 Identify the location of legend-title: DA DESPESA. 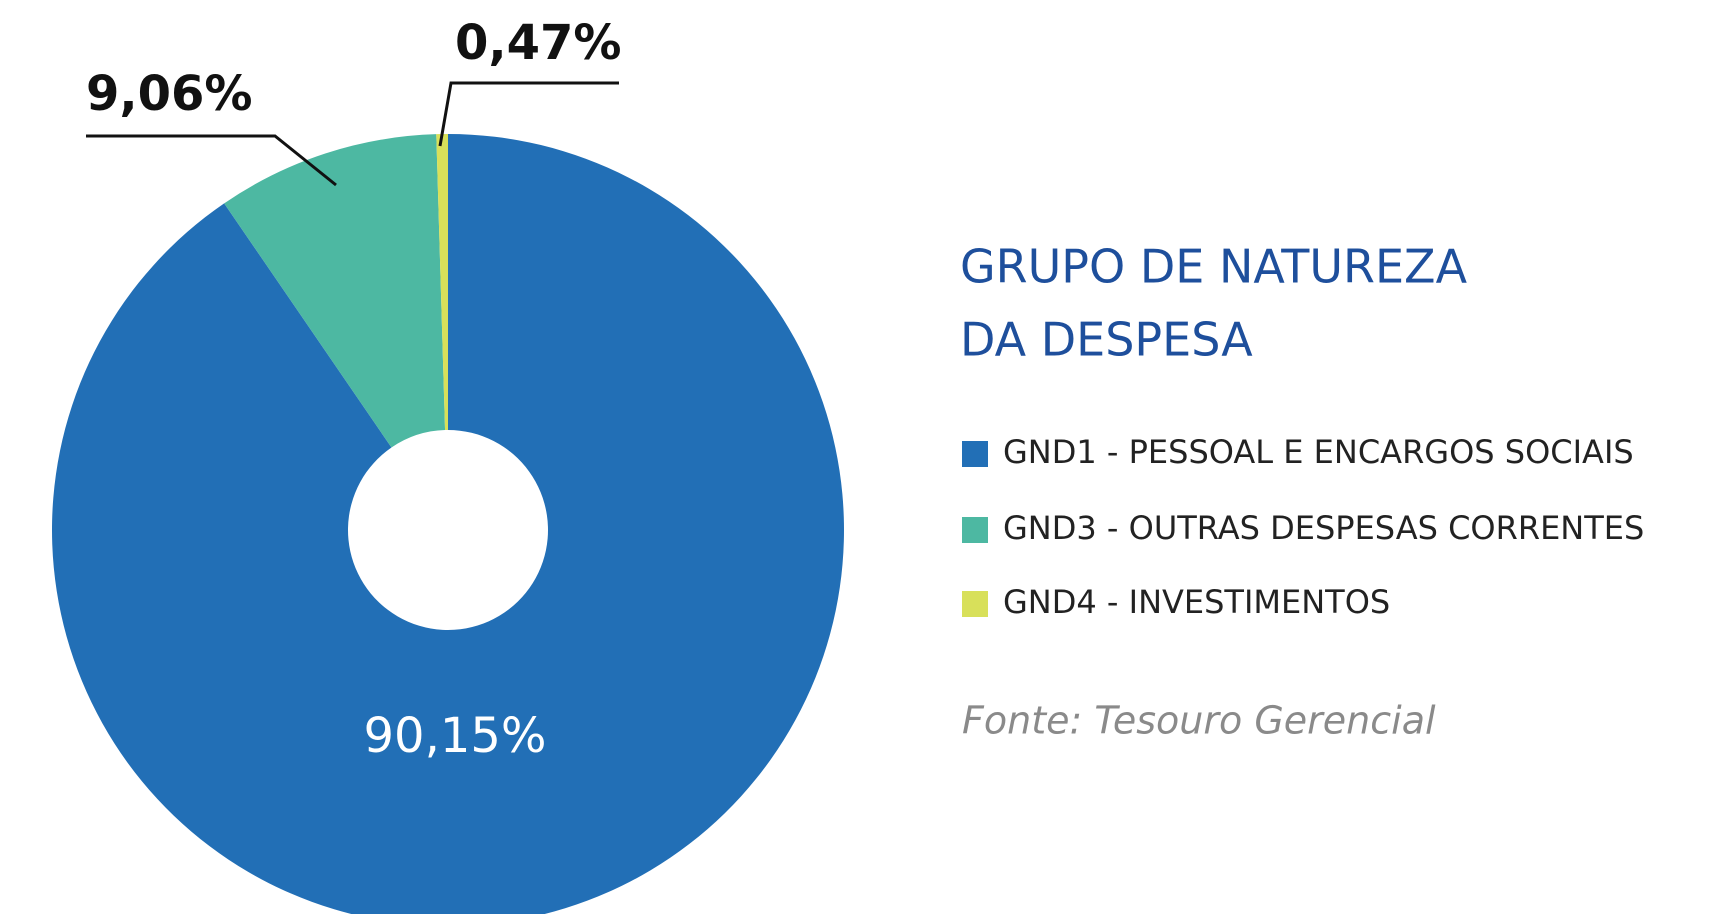
(1106, 340).